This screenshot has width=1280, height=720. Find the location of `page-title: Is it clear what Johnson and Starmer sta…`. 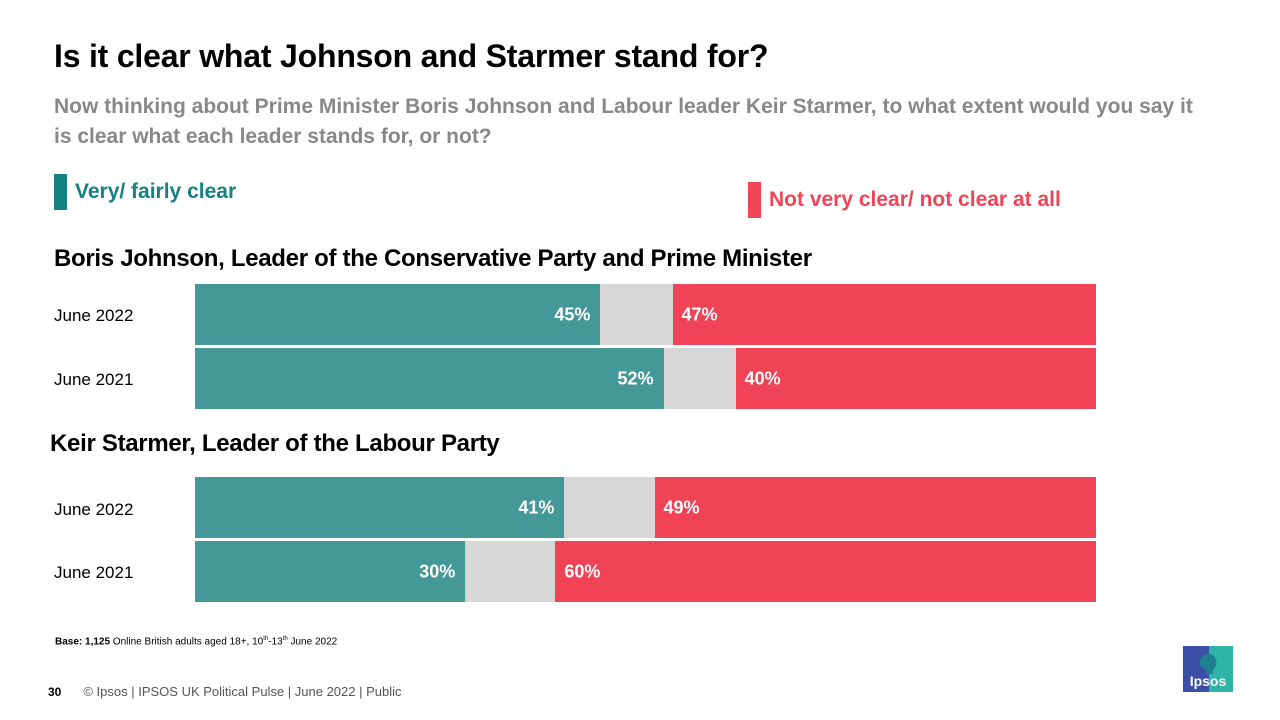

page-title: Is it clear what Johnson and Starmer sta… is located at coordinates (411, 56).